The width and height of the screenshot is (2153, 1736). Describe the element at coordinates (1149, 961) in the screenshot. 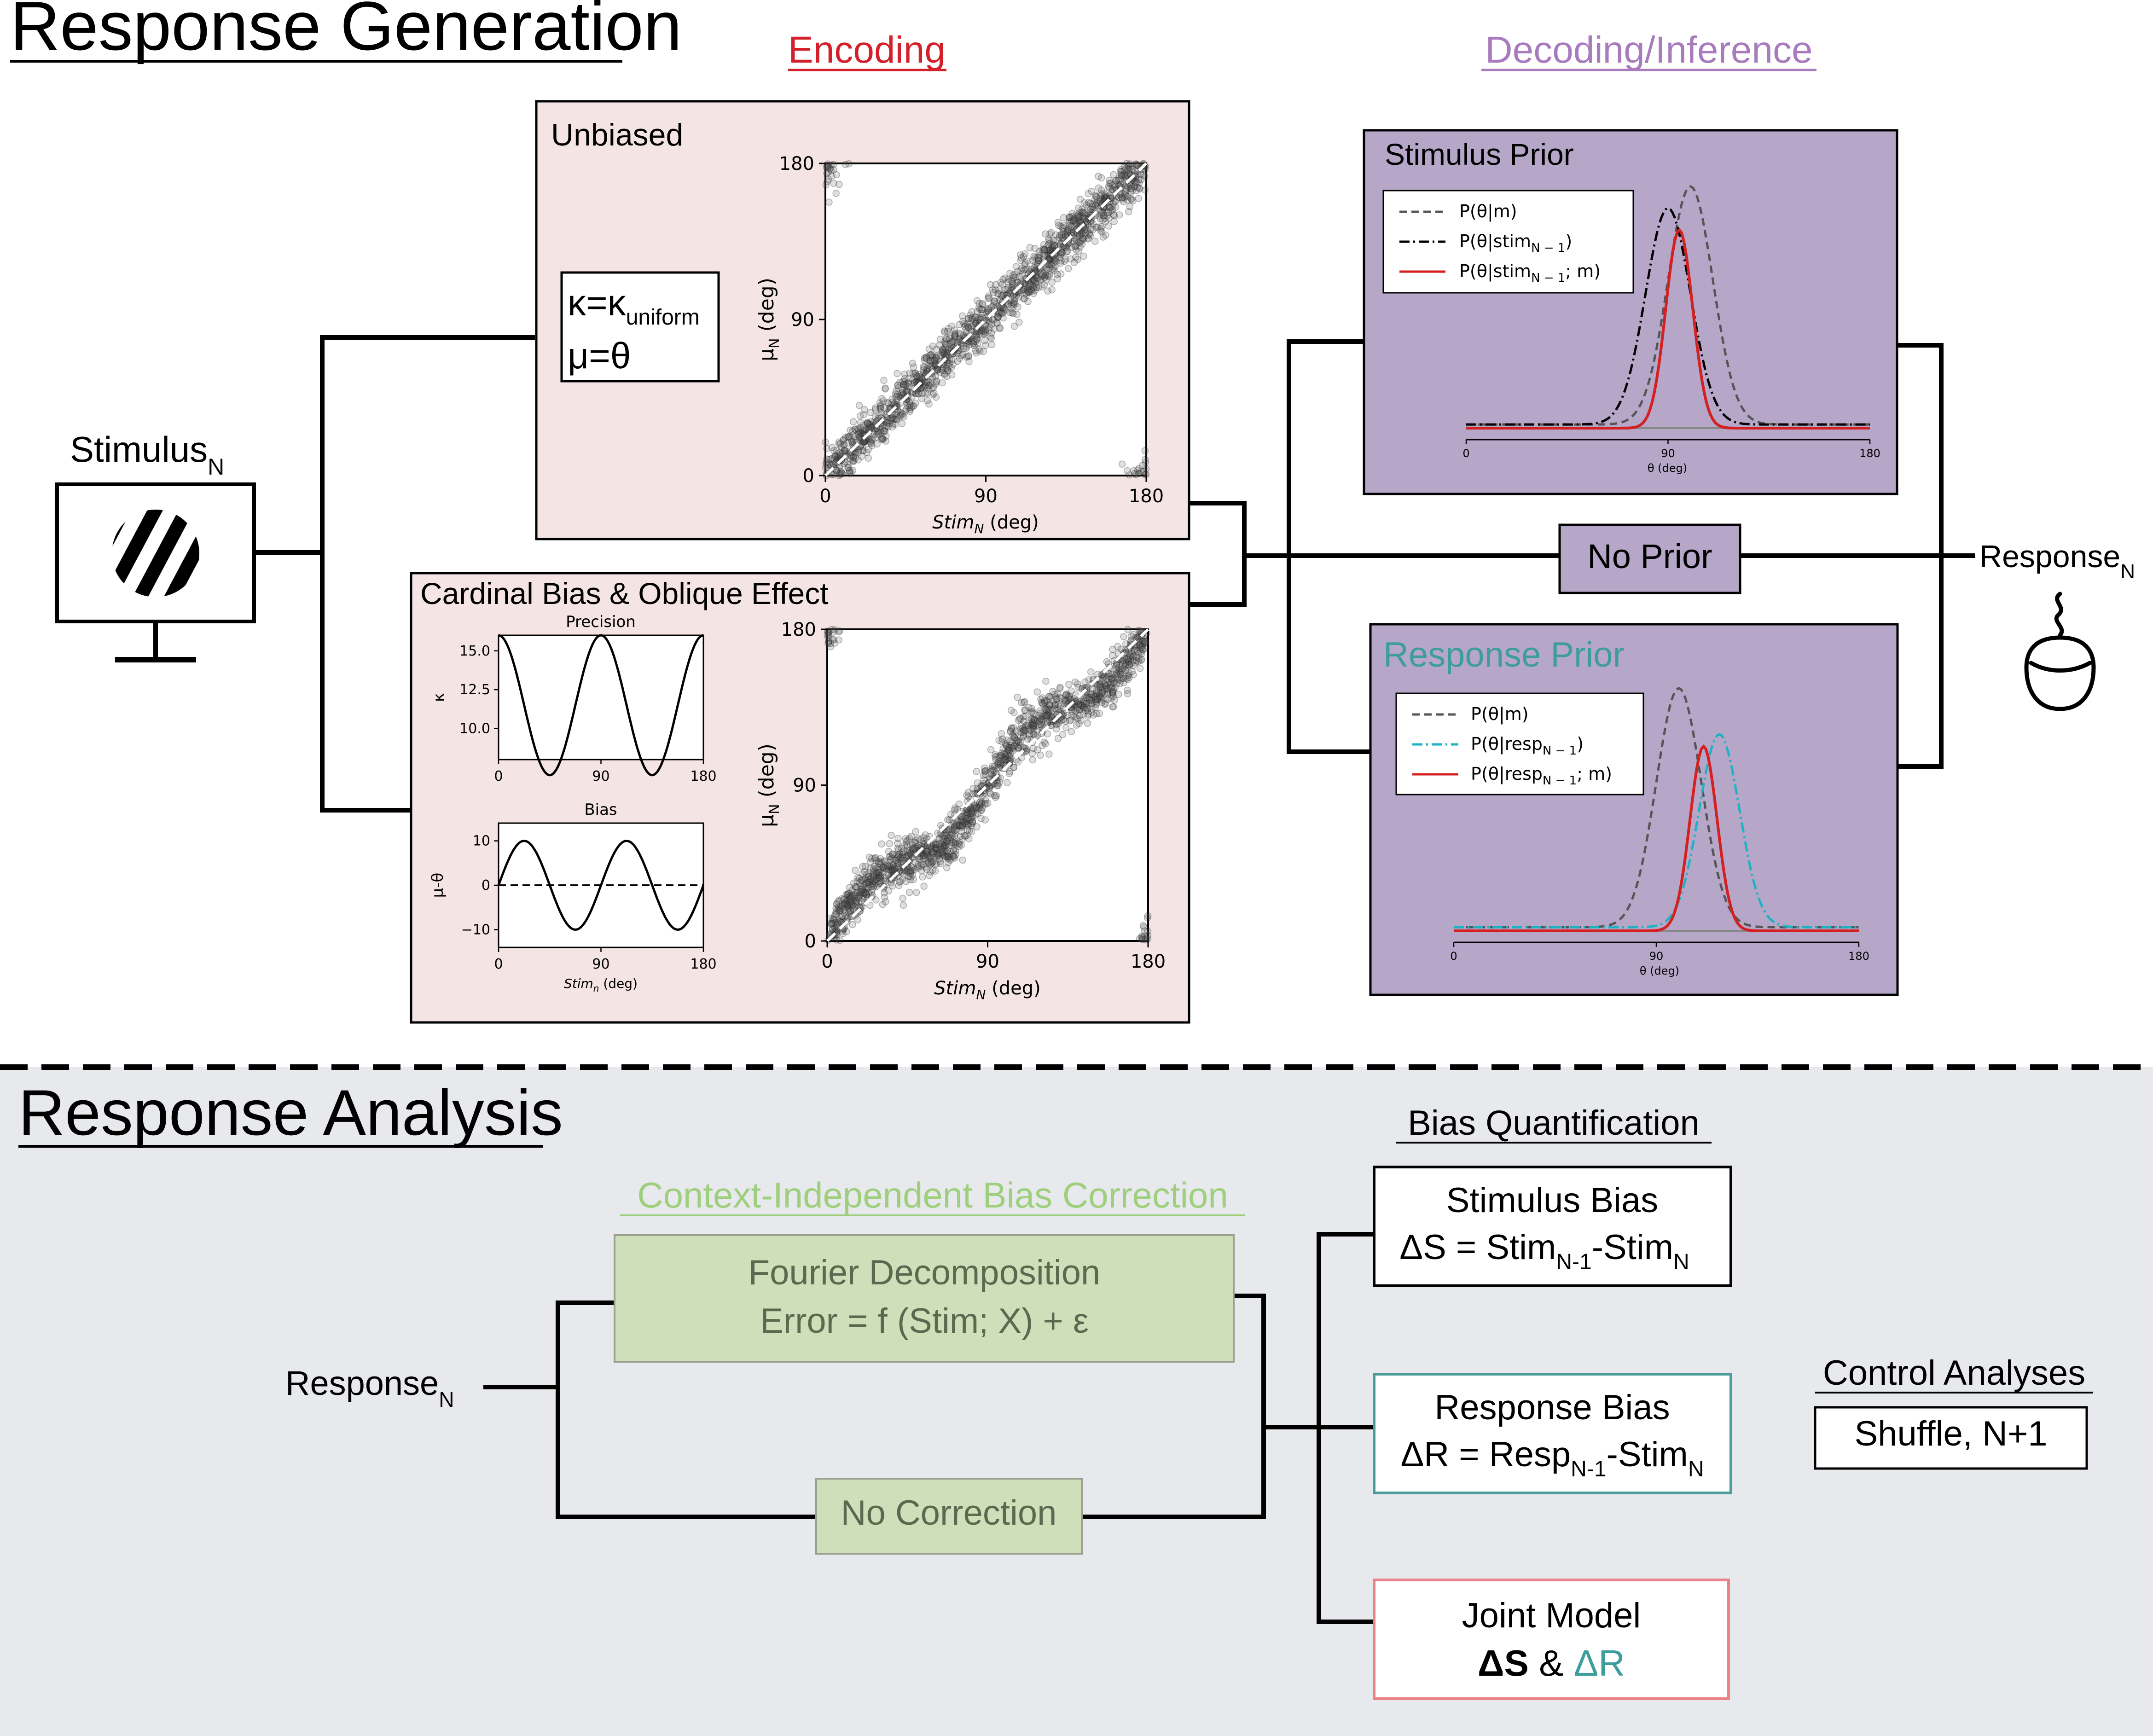

I see `cardinal-scatter-xtick: 180` at that location.